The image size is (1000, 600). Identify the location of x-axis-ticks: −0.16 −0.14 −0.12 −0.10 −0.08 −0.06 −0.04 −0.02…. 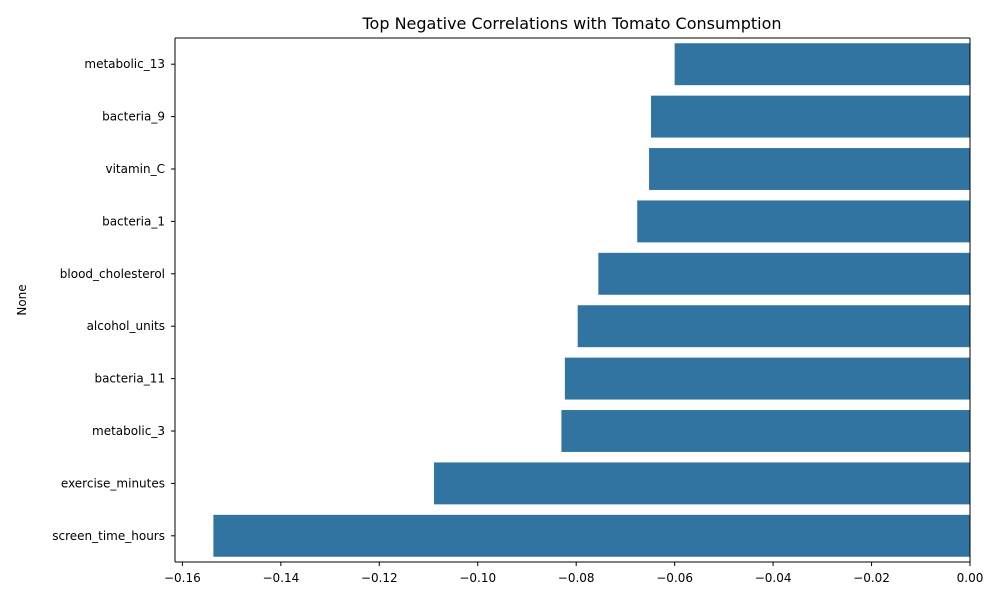
(573, 573).